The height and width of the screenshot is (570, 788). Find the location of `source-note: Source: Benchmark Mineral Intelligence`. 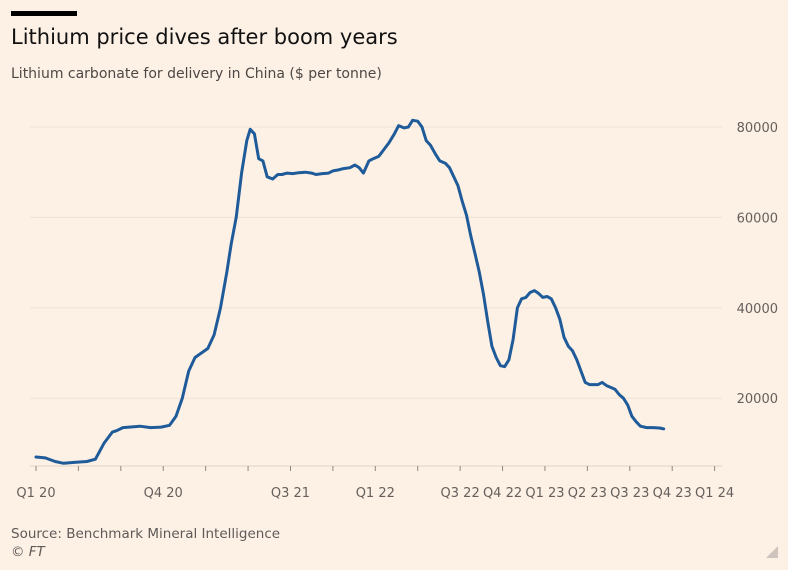

source-note: Source: Benchmark Mineral Intelligence is located at coordinates (146, 534).